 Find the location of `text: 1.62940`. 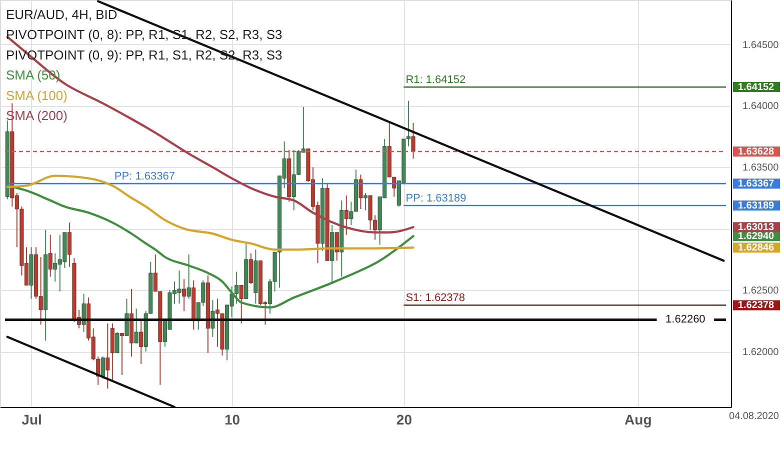

text: 1.62940 is located at coordinates (756, 236).